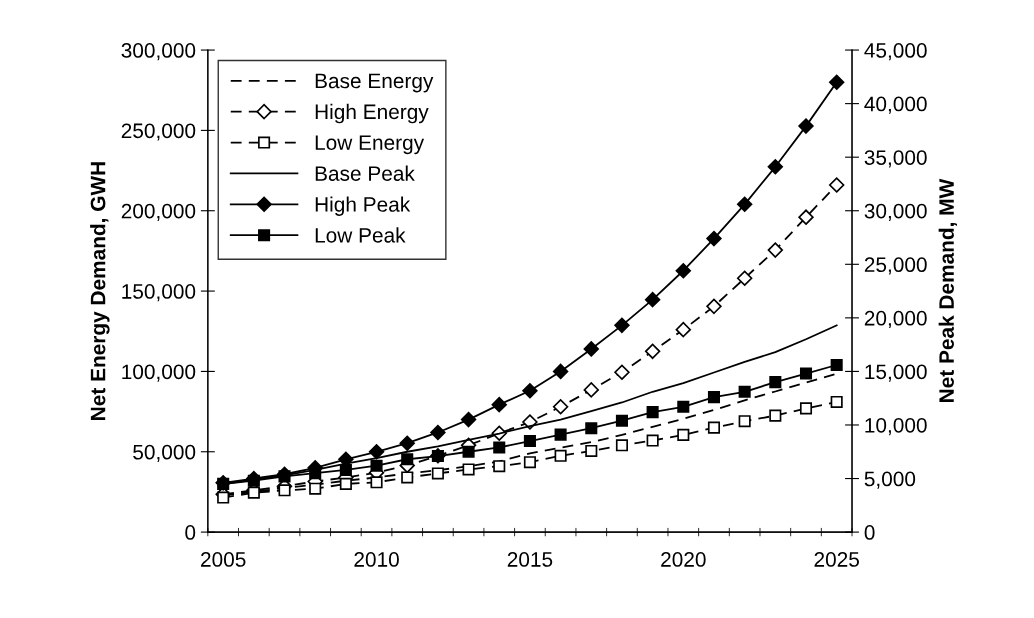 The width and height of the screenshot is (1034, 618). Describe the element at coordinates (372, 113) in the screenshot. I see `legend-label: High Energy` at that location.